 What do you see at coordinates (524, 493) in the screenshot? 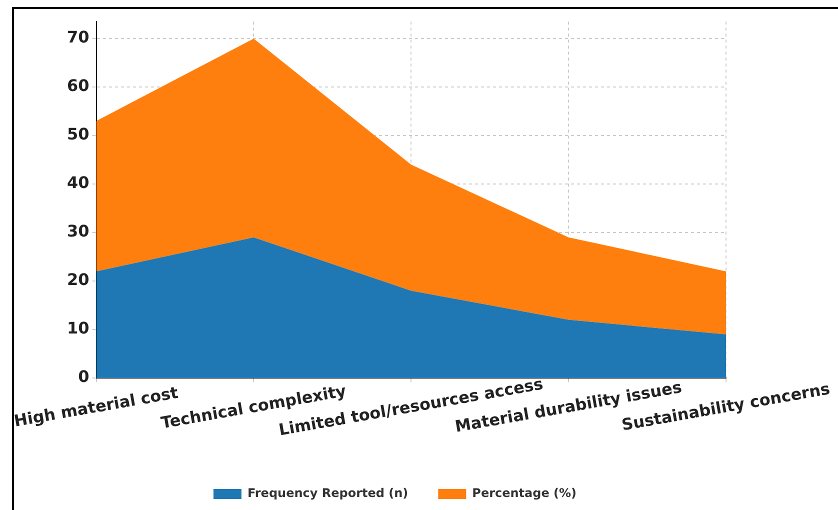
I see `legend-label: Percentage (%)` at bounding box center [524, 493].